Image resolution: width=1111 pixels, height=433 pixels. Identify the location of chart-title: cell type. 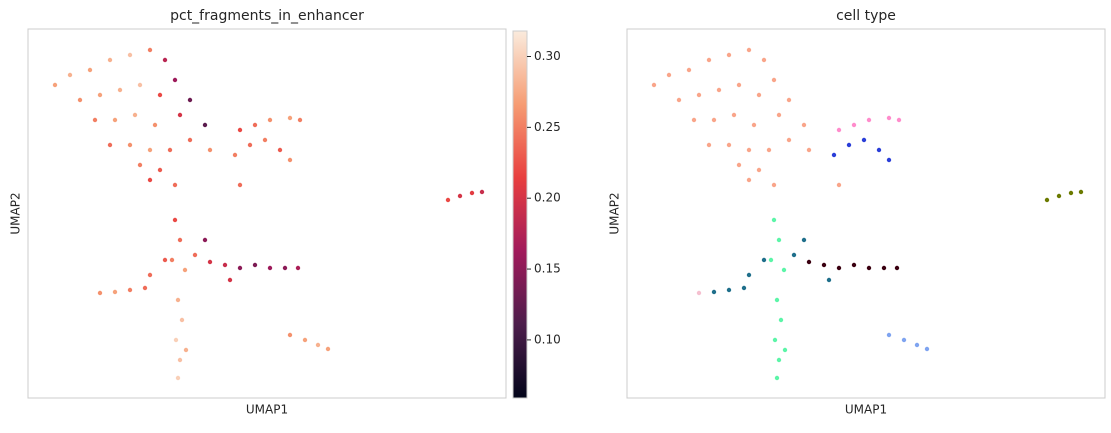
(866, 16).